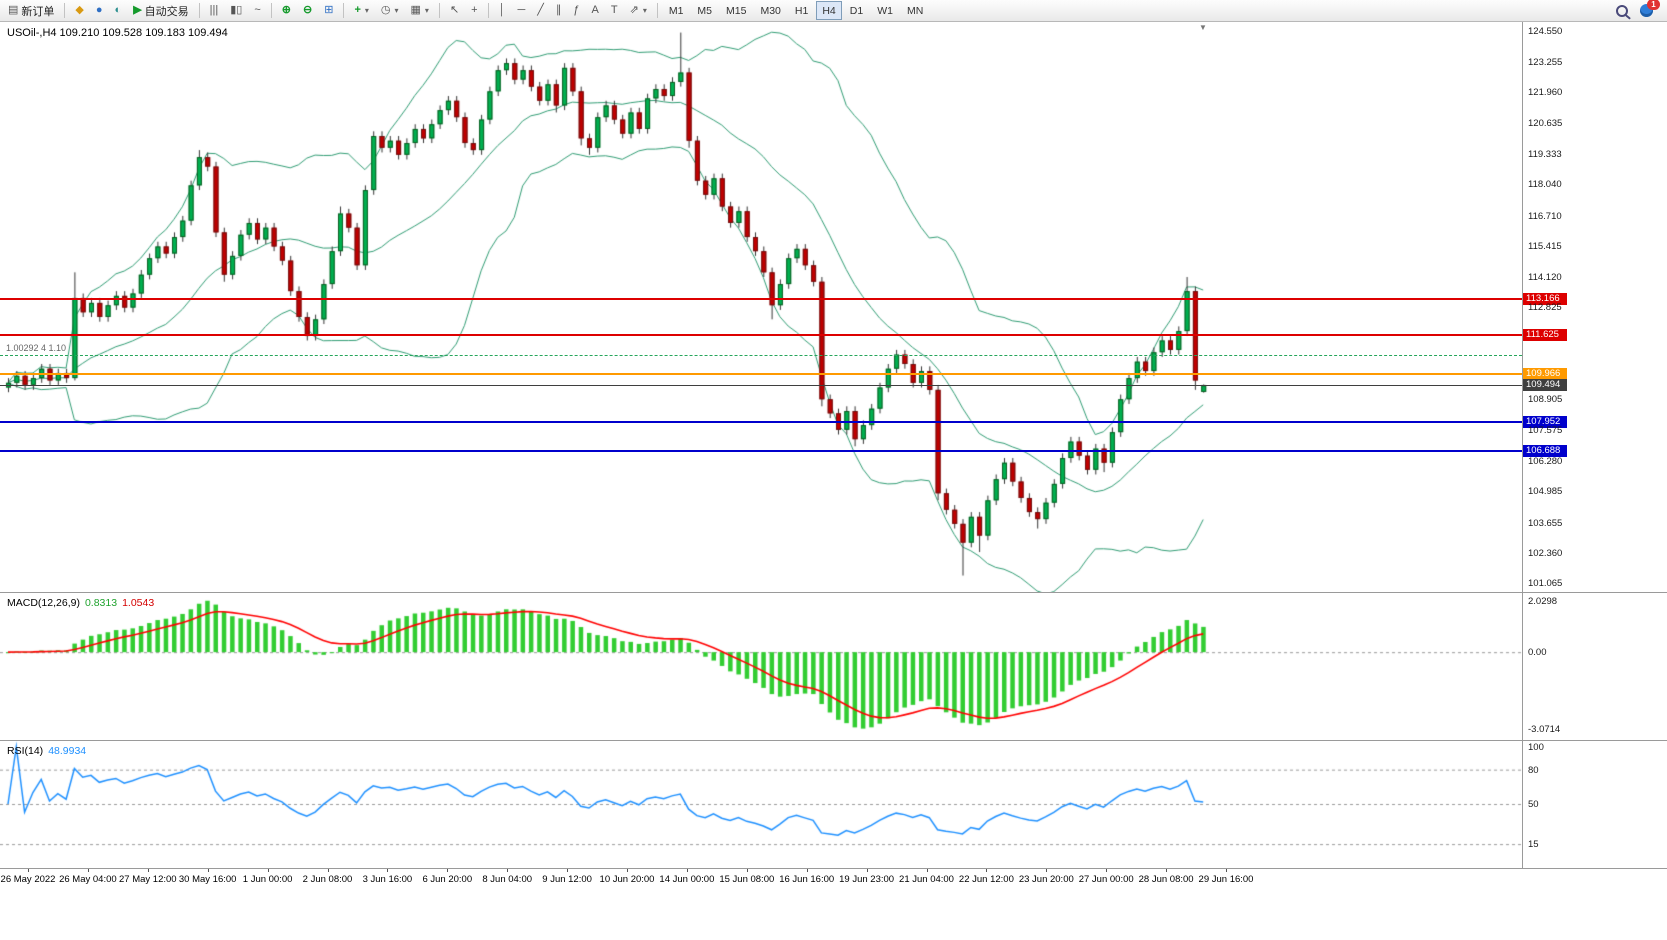 The height and width of the screenshot is (940, 1667). Describe the element at coordinates (49, 751) in the screenshot. I see `rsi-label: RSI(14) 48.9934` at that location.